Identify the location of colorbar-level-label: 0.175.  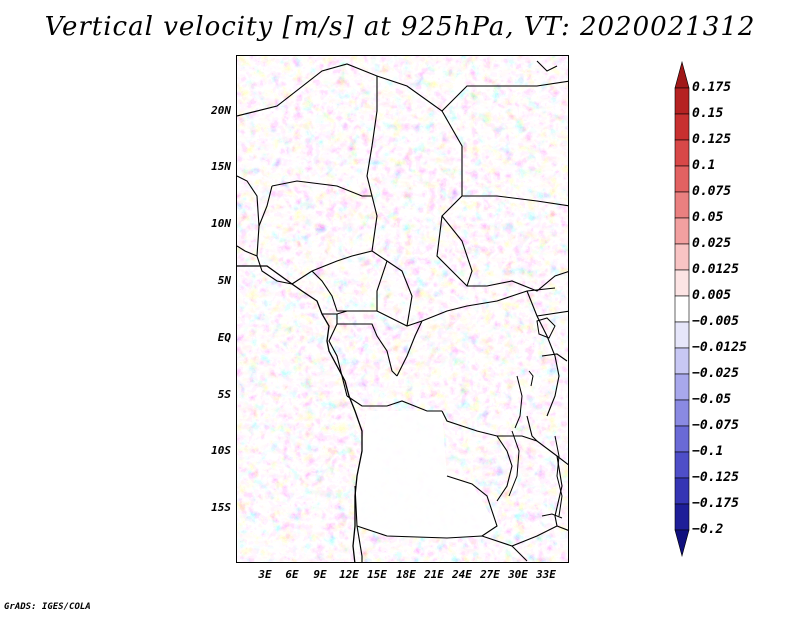
(712, 87).